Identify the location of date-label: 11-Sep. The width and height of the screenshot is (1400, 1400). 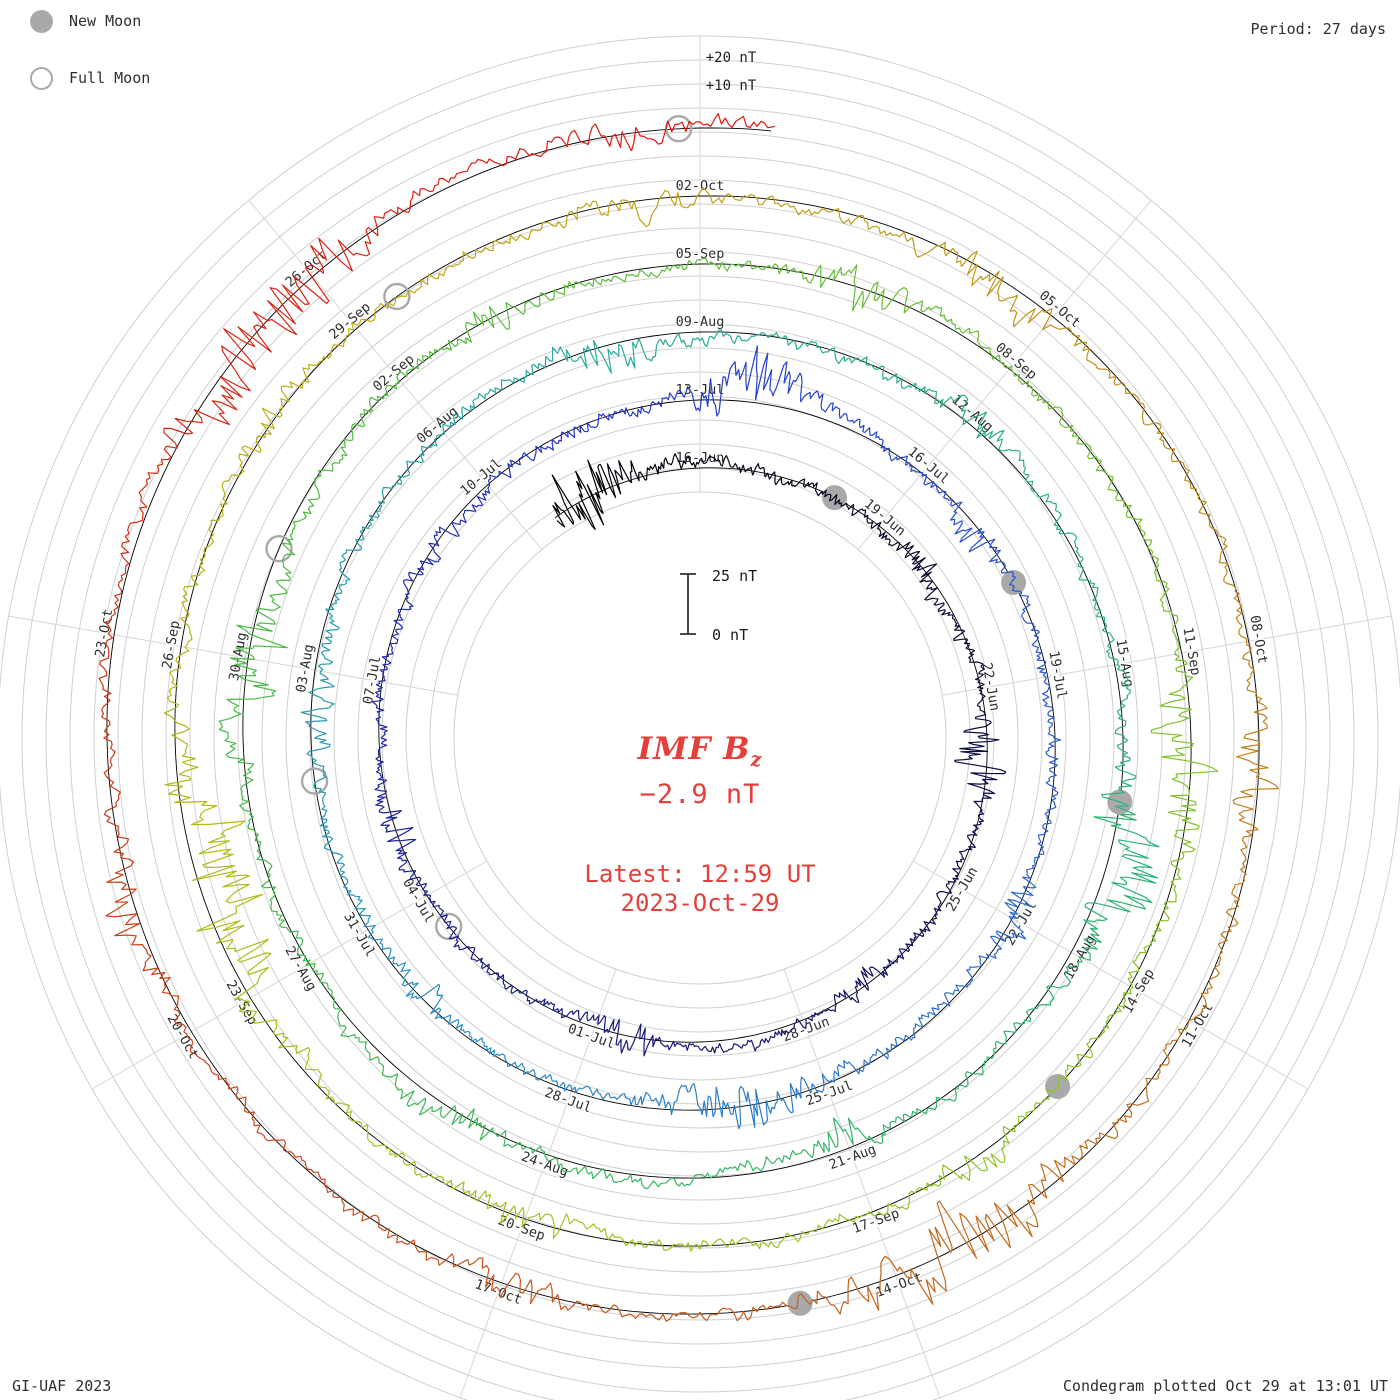
(1191, 651).